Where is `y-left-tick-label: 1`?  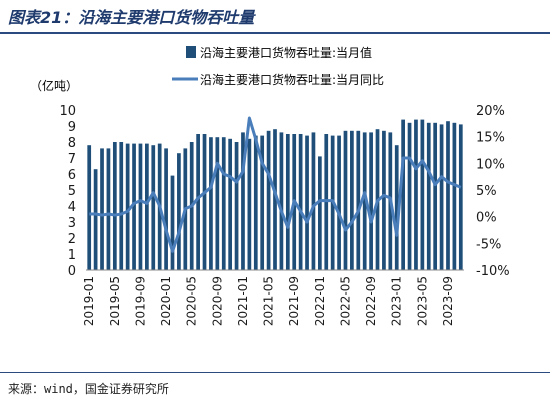 y-left-tick-label: 1 is located at coordinates (72, 255).